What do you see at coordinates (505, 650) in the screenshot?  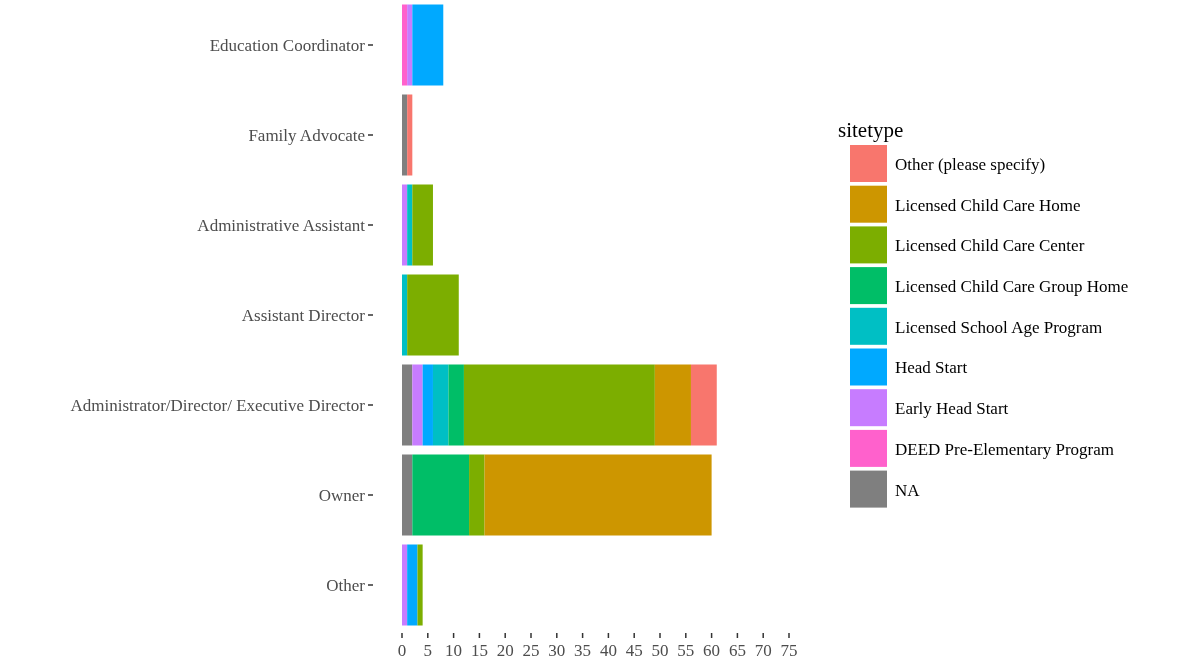 I see `x-tick-label: 20` at bounding box center [505, 650].